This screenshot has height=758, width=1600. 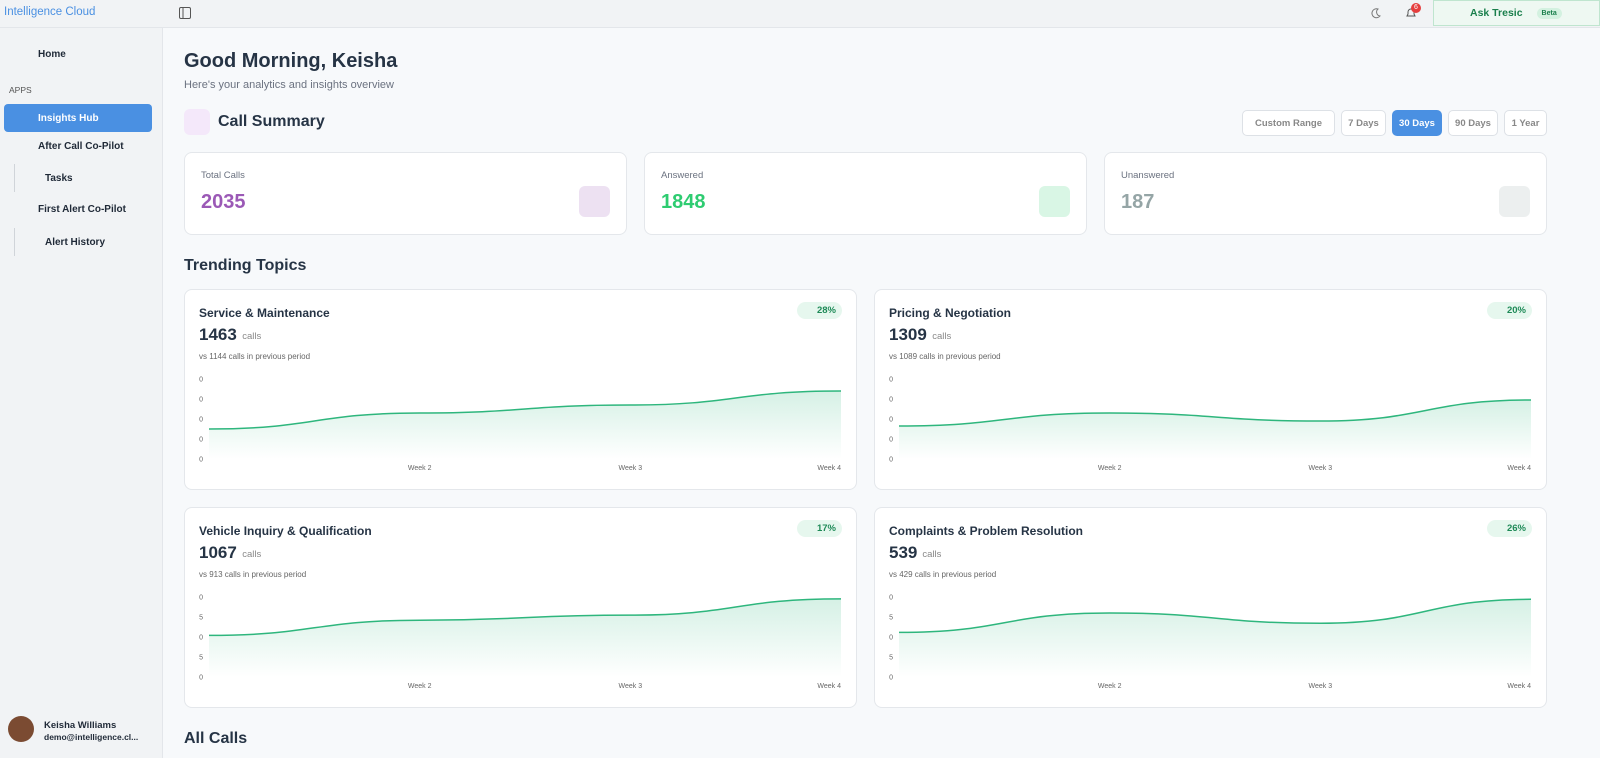 What do you see at coordinates (216, 738) in the screenshot?
I see `section-title: All Calls` at bounding box center [216, 738].